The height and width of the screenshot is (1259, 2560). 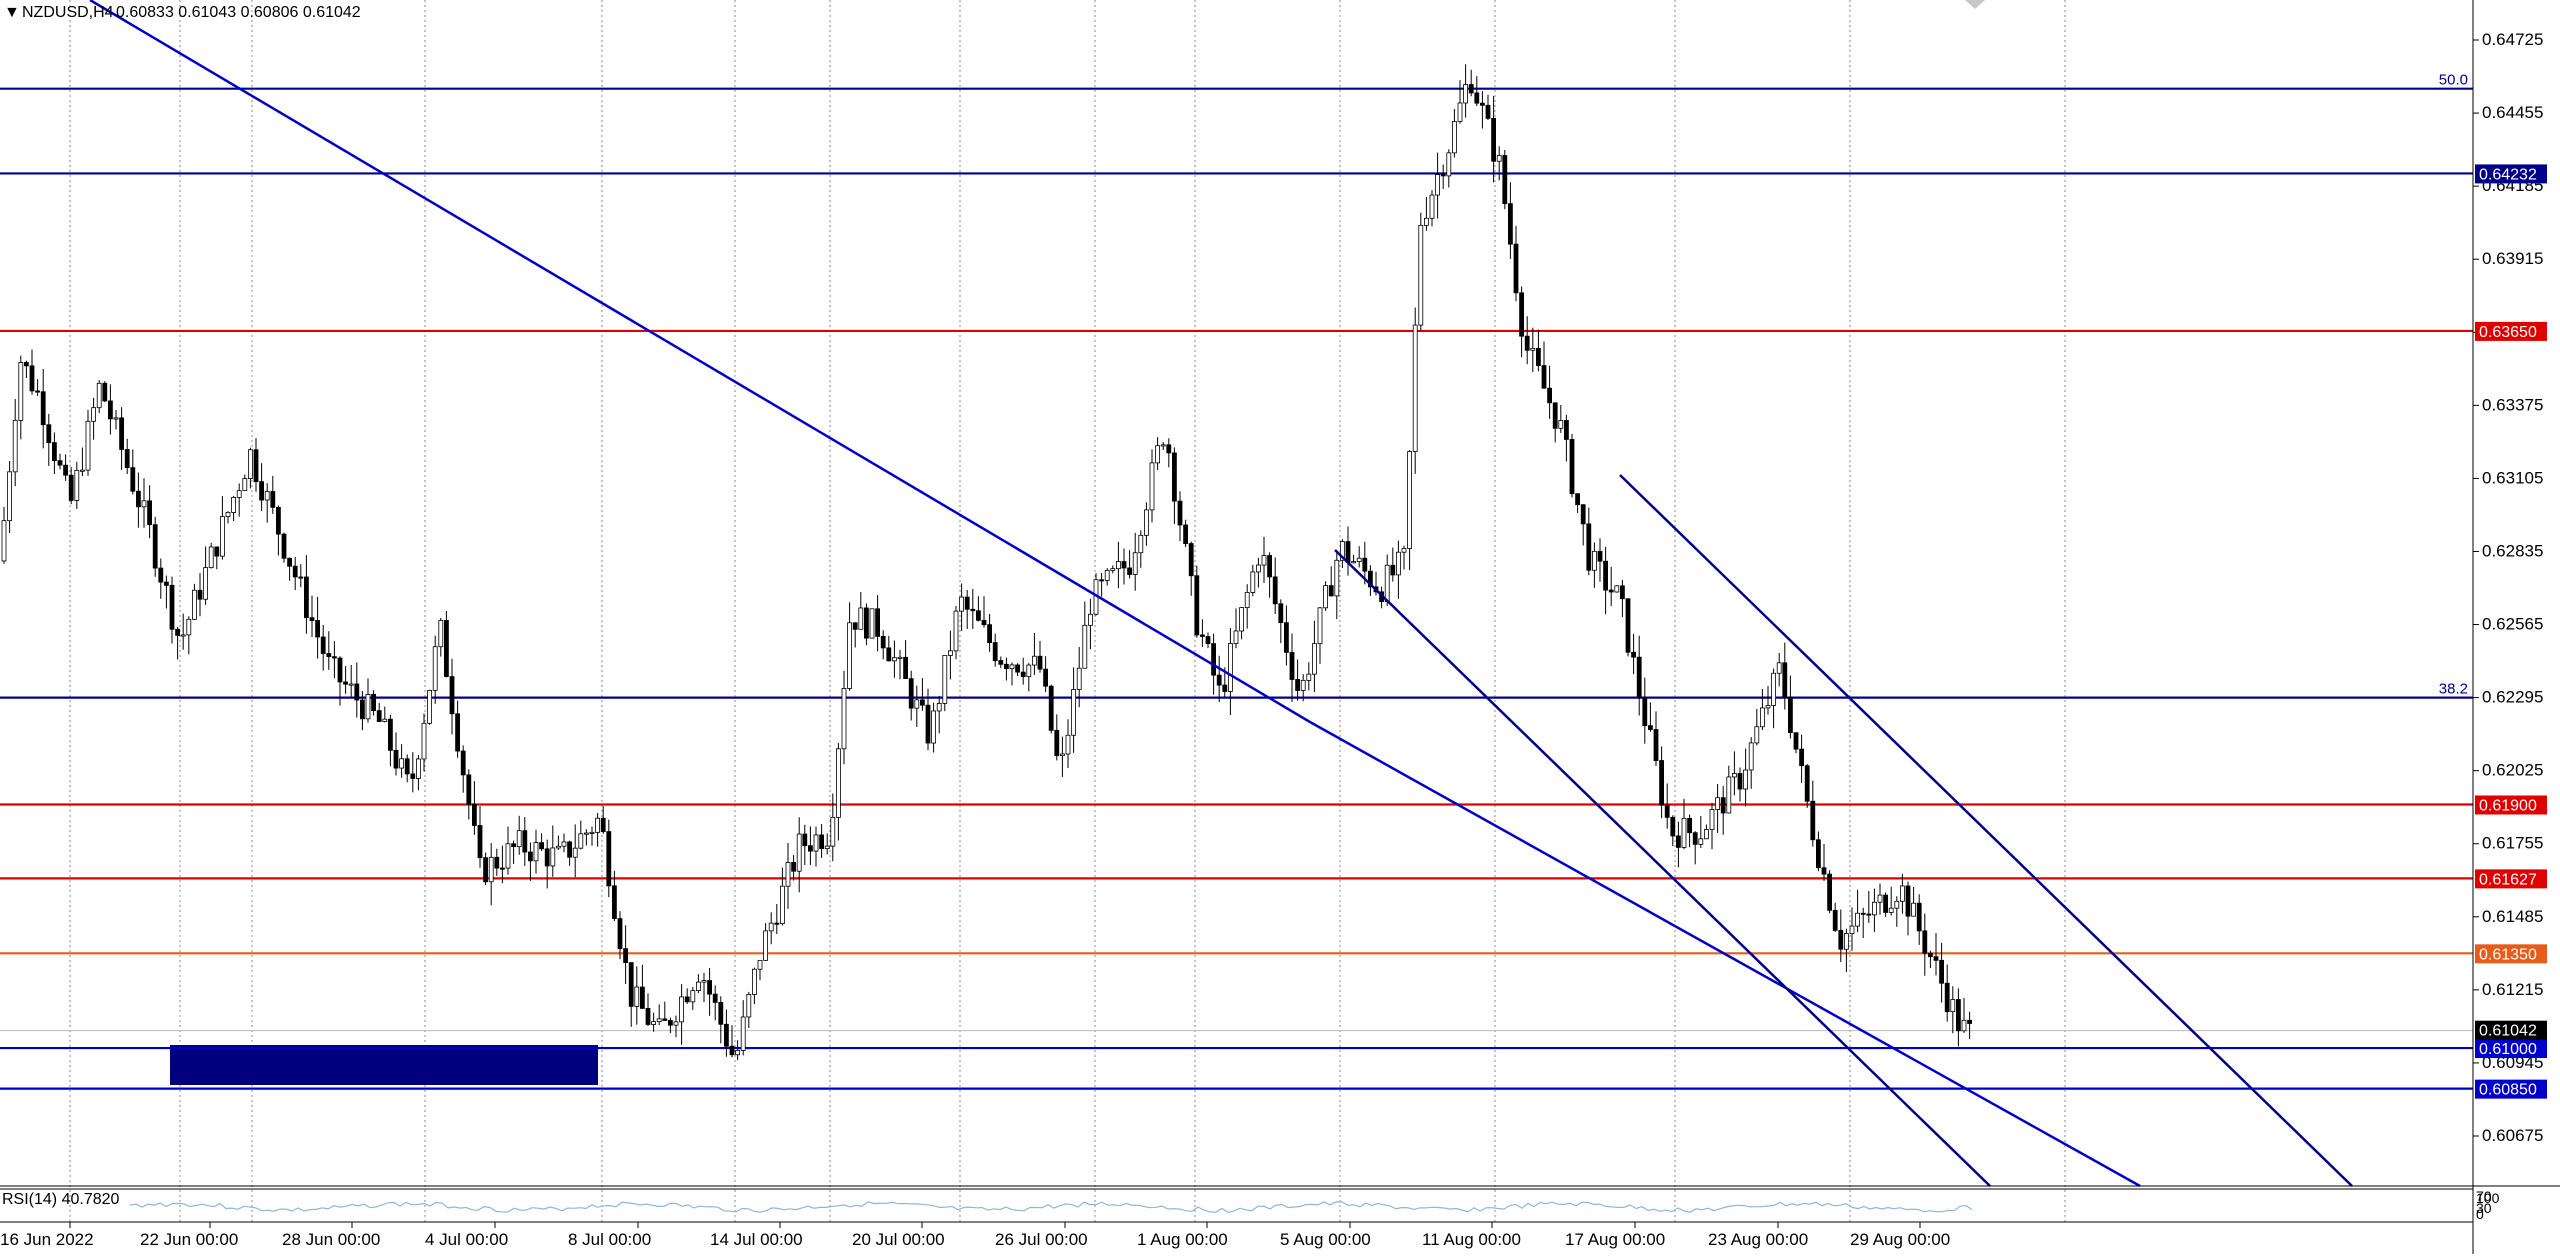 What do you see at coordinates (238, 12) in the screenshot?
I see `ohlc-values: 0.60833 0.61043 0.60806 0.61042` at bounding box center [238, 12].